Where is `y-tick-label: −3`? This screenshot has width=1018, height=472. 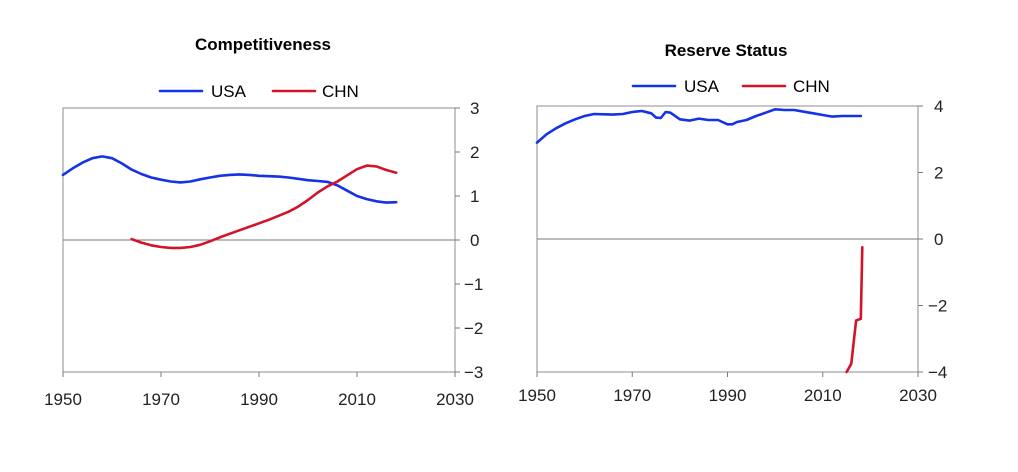 y-tick-label: −3 is located at coordinates (473, 372).